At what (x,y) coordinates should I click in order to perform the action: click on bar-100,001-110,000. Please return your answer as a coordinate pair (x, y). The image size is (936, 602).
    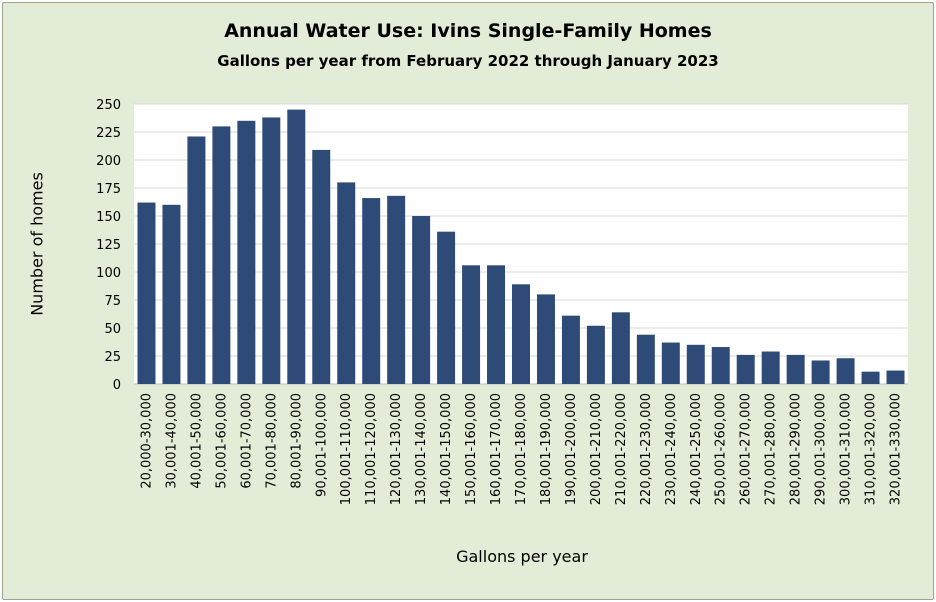
    Looking at the image, I should click on (346, 283).